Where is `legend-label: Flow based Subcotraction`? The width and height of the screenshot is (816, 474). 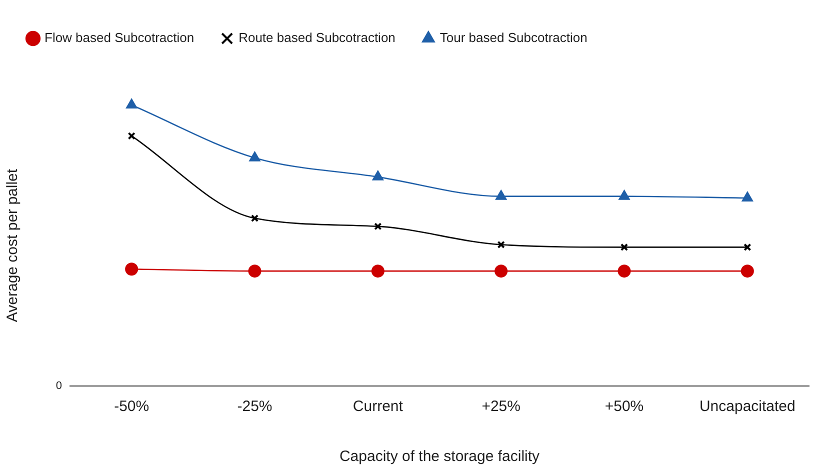
legend-label: Flow based Subcotraction is located at coordinates (119, 38).